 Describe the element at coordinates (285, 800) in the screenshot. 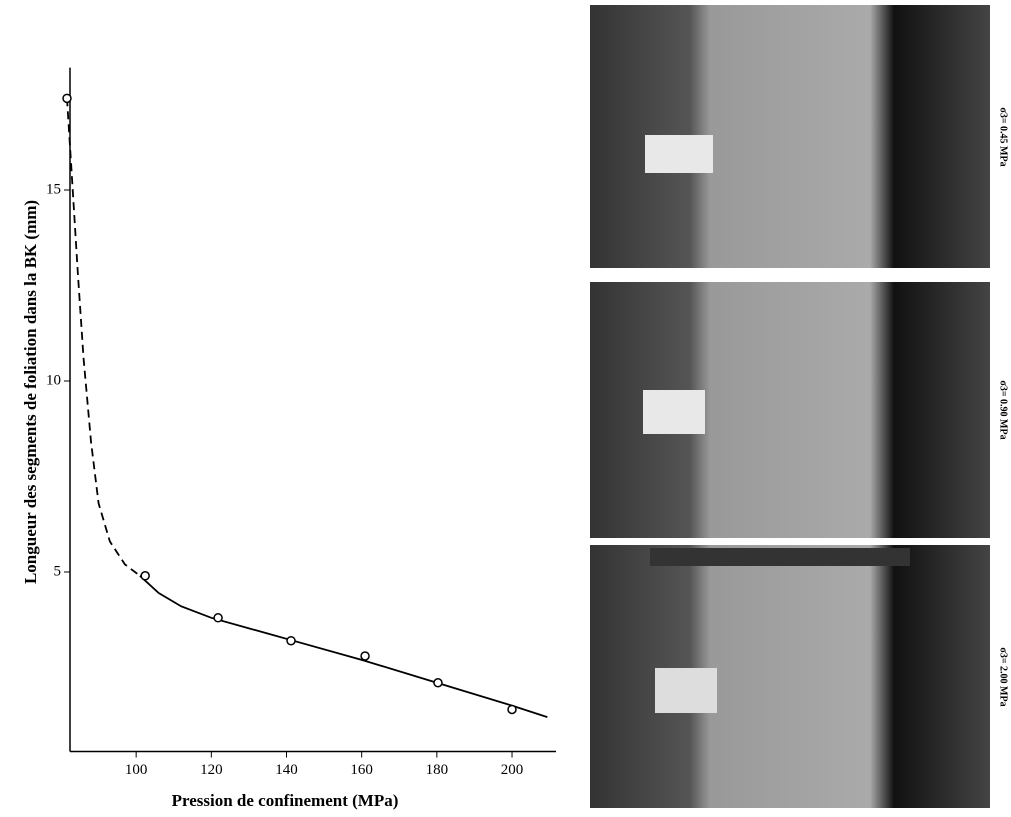

I see `x-axis-label: Pression de confinement (MPa)` at that location.